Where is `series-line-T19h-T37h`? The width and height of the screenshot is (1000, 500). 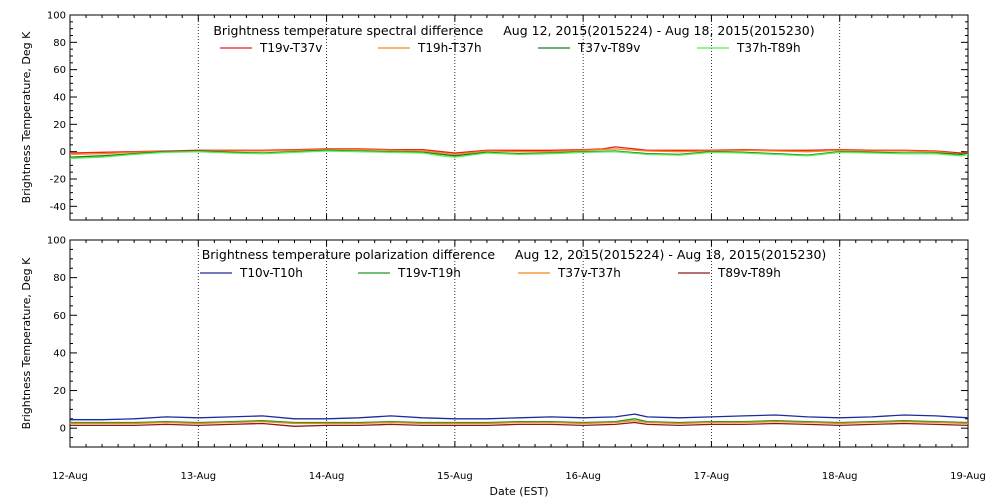
series-line-T19h-T37h is located at coordinates (519, 152).